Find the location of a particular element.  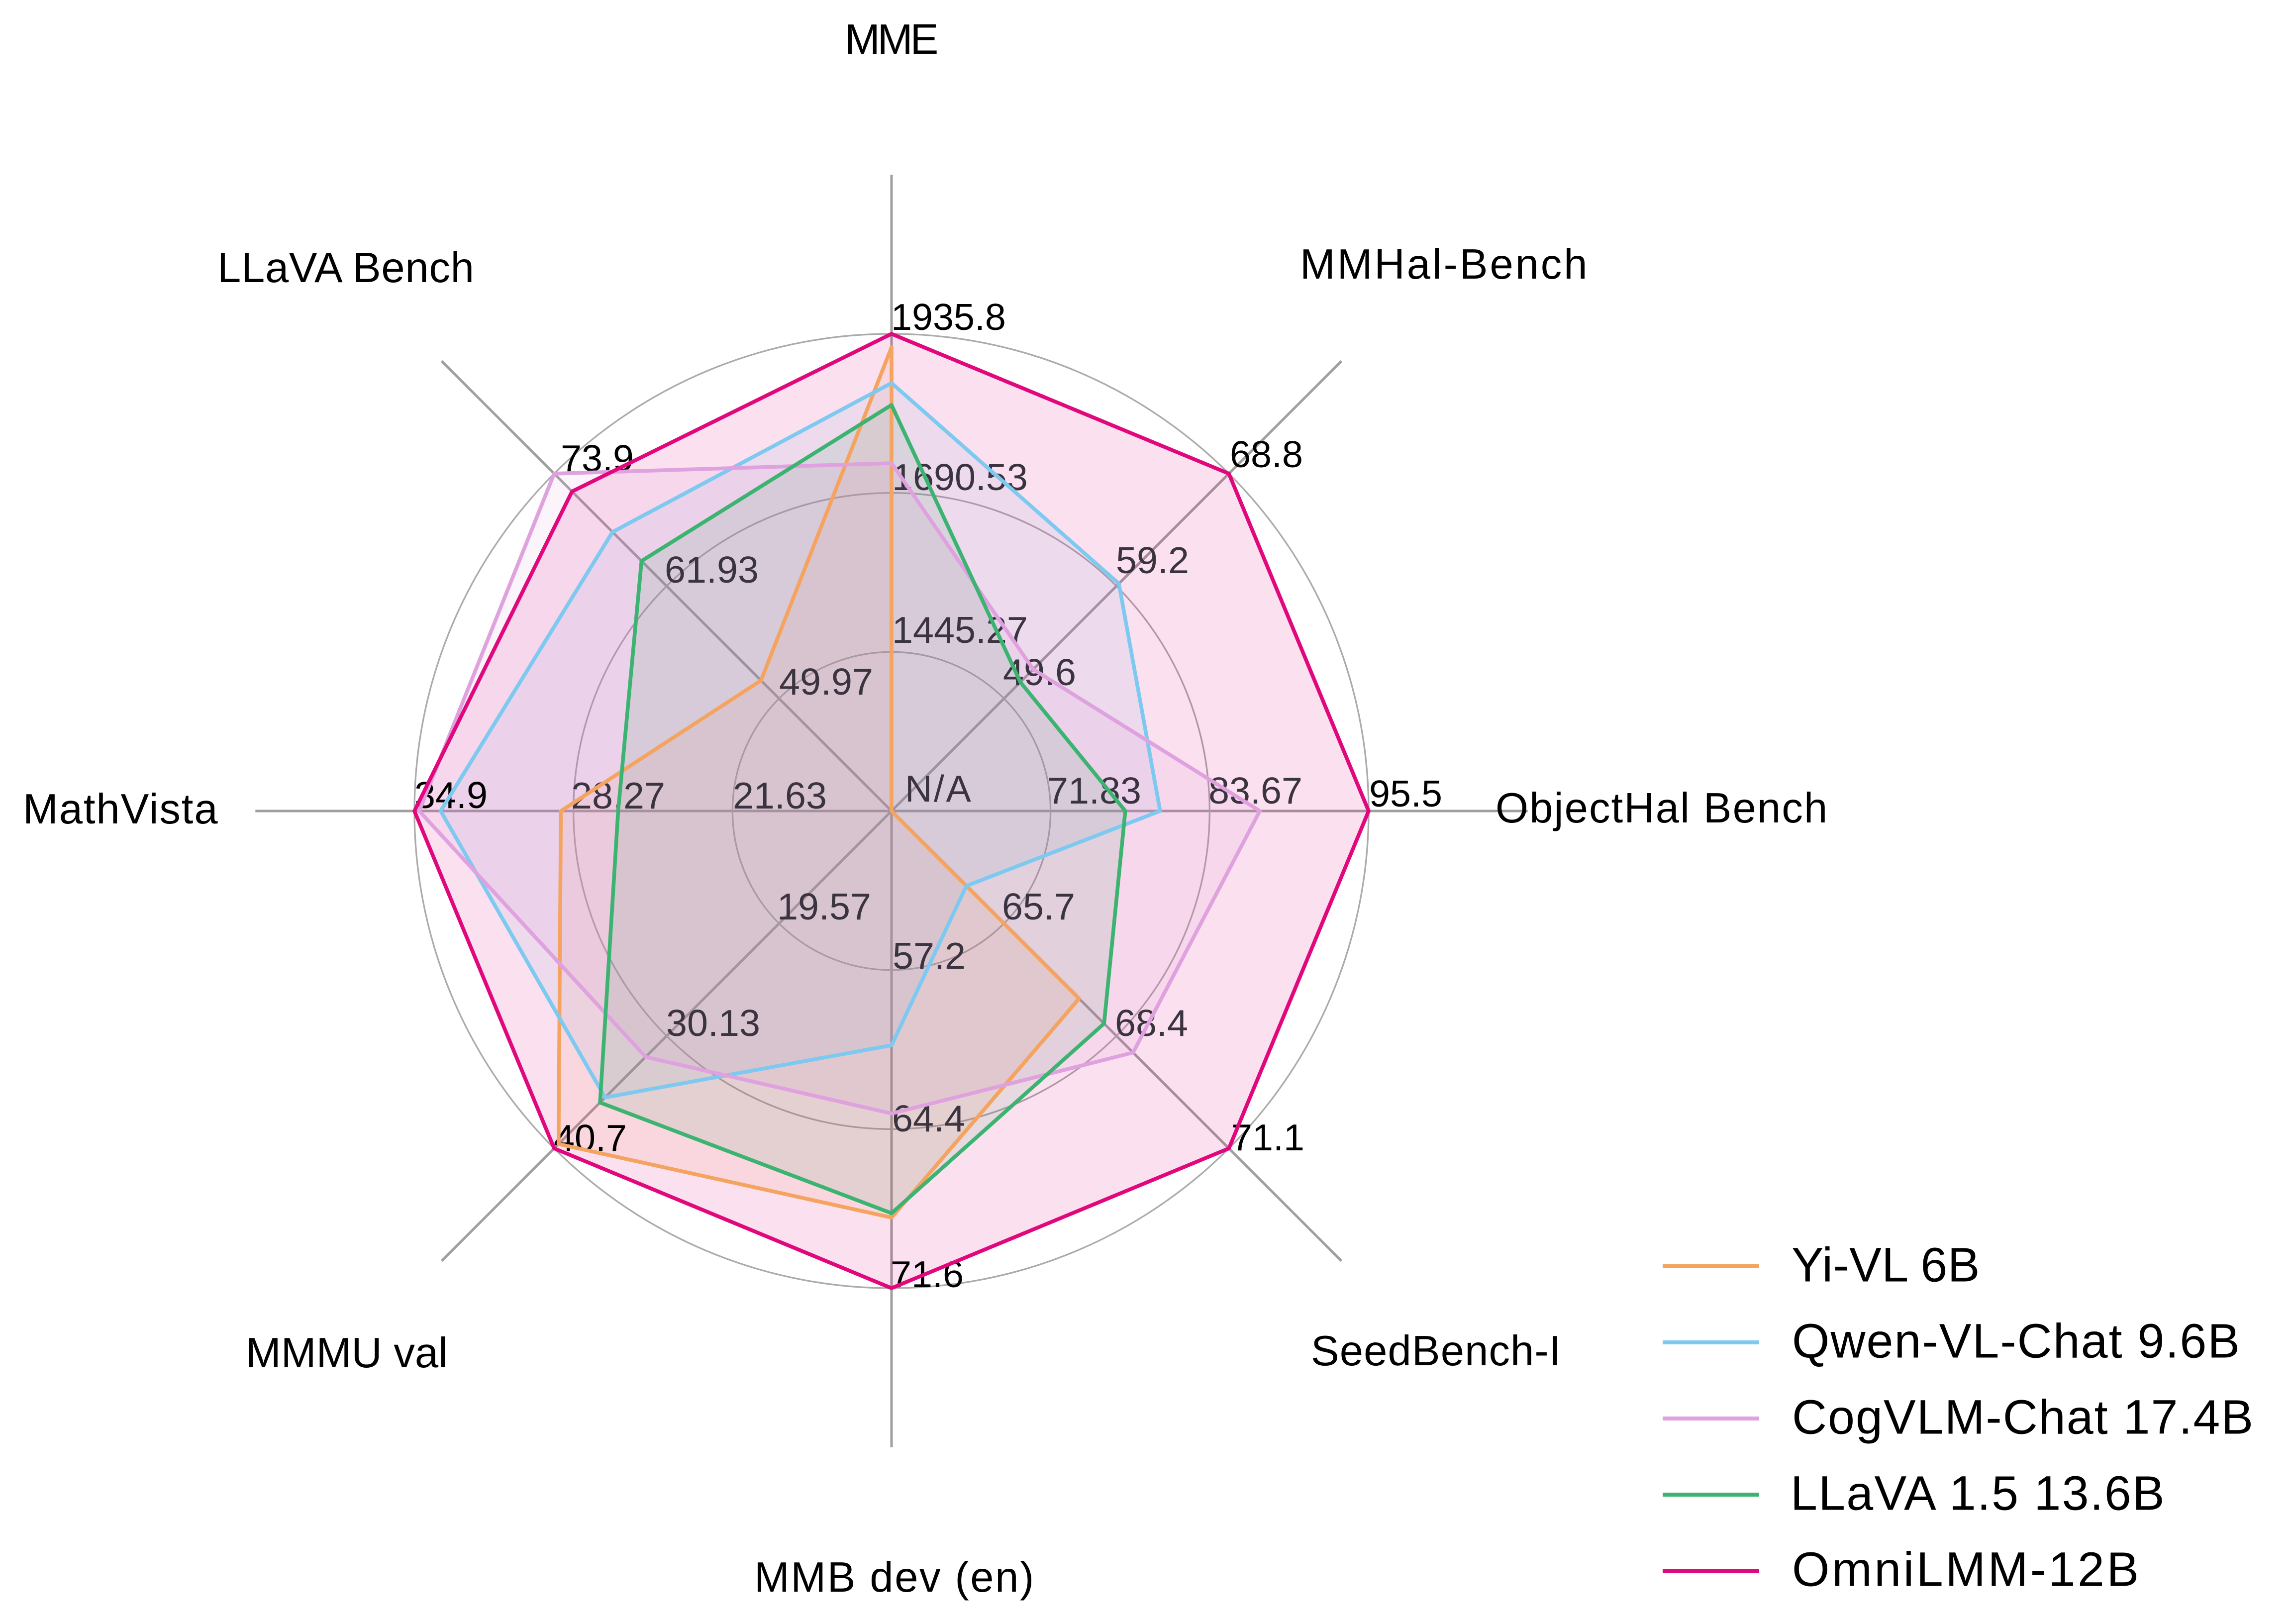

svg-text: CogVLM-Chat 17.4B is located at coordinates (2023, 1417).